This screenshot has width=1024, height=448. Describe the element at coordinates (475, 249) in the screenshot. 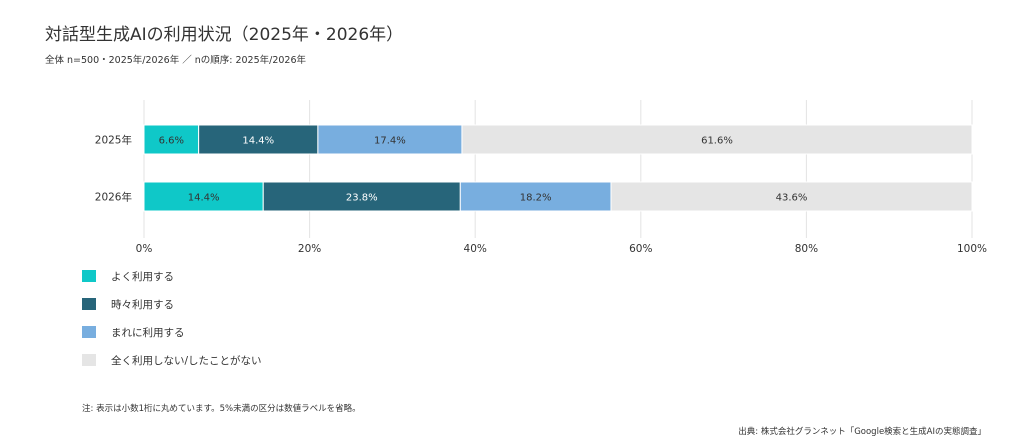

I see `x-tick-label: 40%` at that location.